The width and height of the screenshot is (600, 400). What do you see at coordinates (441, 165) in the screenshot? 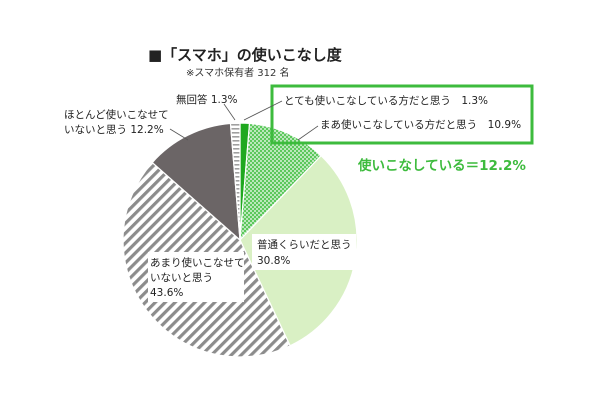
I see `annotation-sum: 使いこなしている＝12.2%` at bounding box center [441, 165].